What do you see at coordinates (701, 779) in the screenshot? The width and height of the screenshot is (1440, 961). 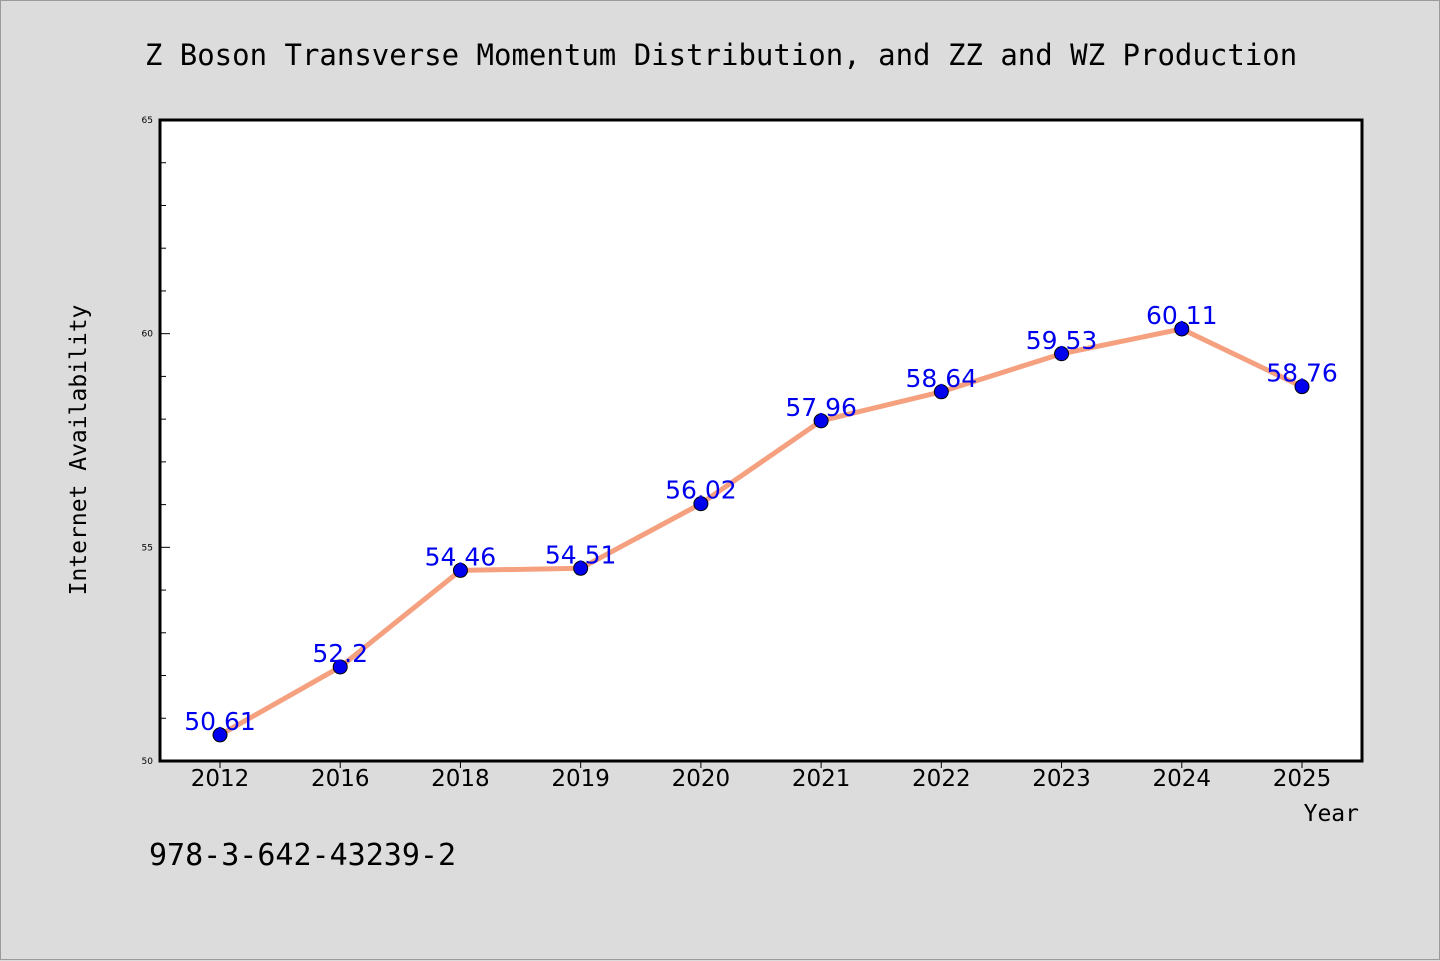 I see `x-tick-label: 2020` at bounding box center [701, 779].